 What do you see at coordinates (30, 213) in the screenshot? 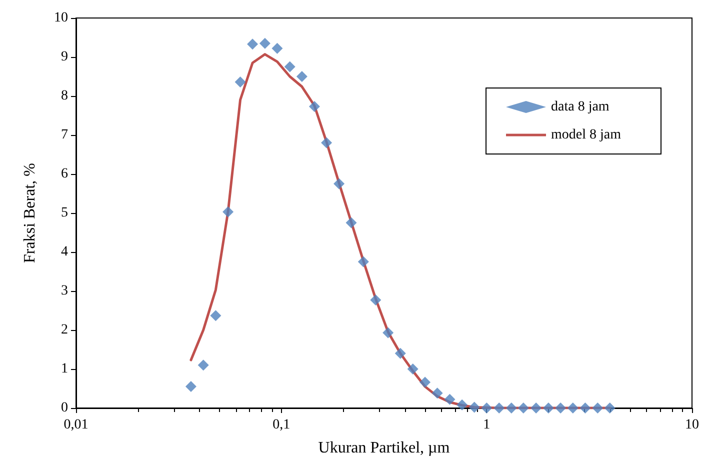
I see `y-axis-title: Fraksi Berat, %` at bounding box center [30, 213].